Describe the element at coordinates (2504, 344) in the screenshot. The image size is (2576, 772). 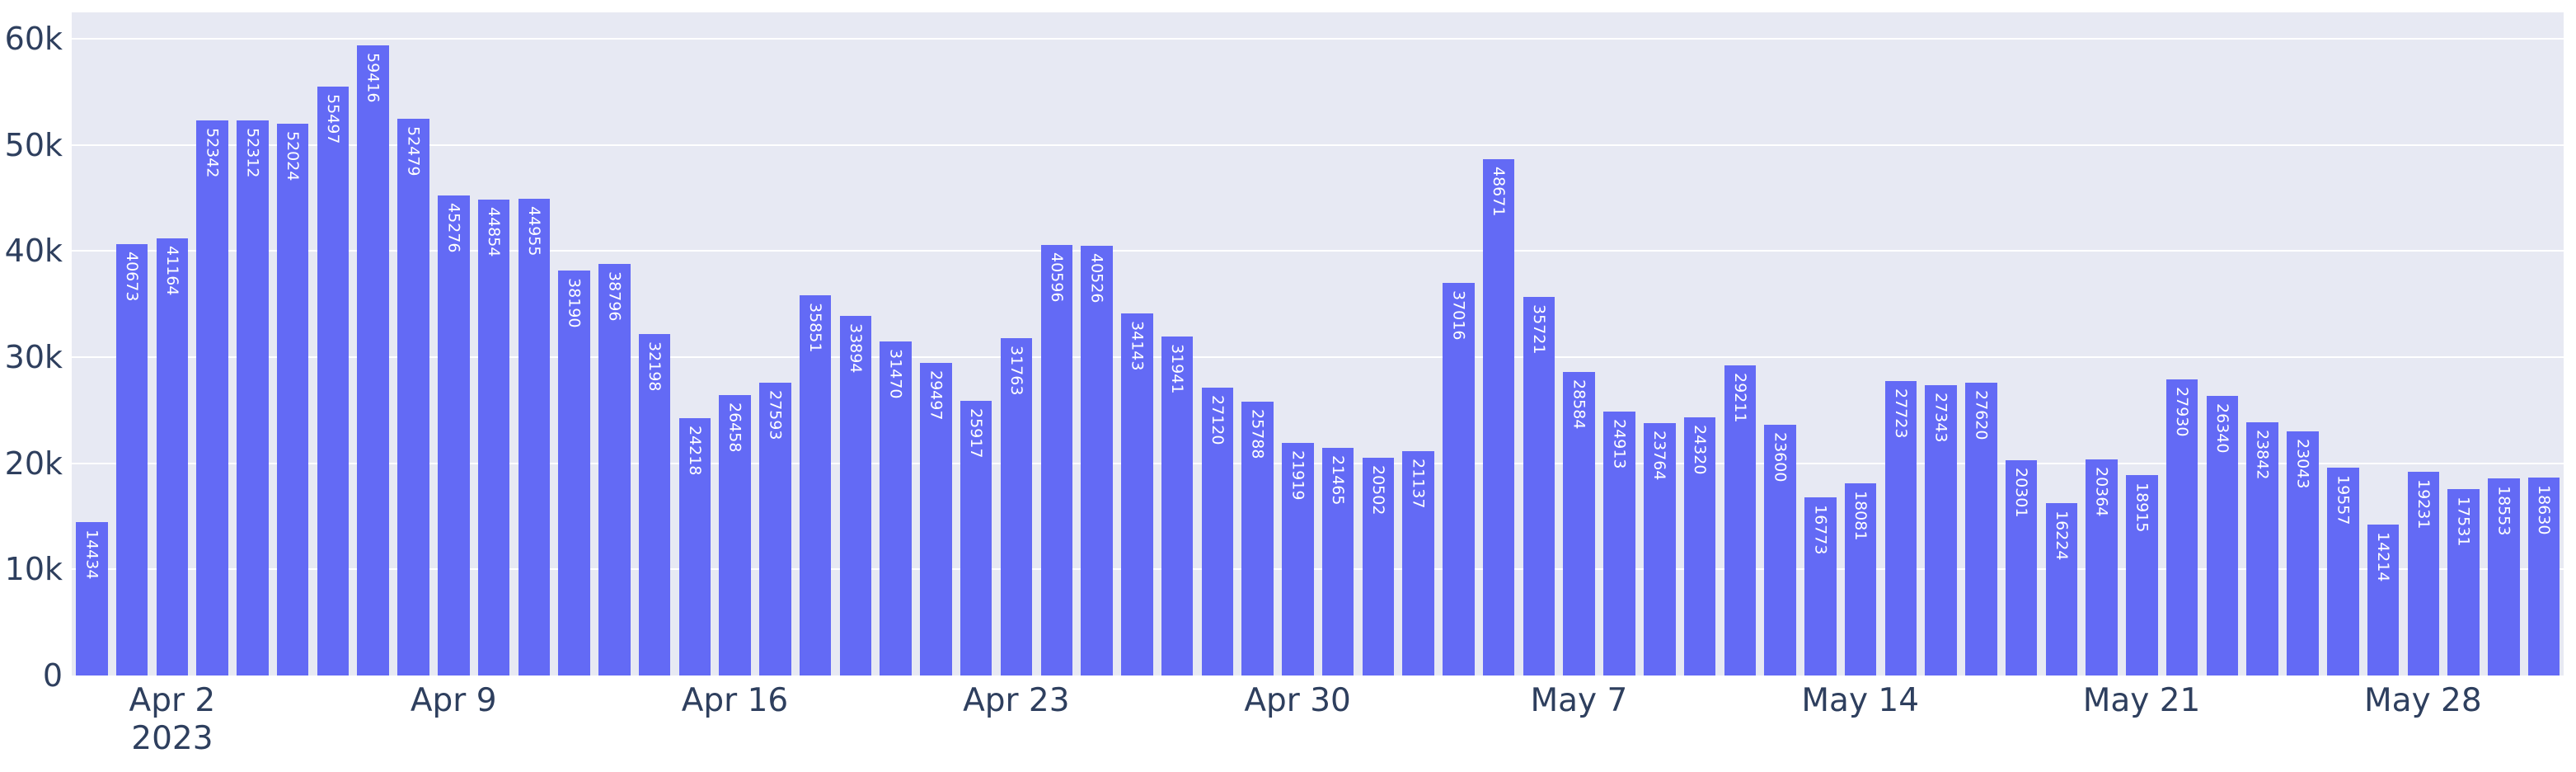
I see `bar-slot: 18553` at that location.